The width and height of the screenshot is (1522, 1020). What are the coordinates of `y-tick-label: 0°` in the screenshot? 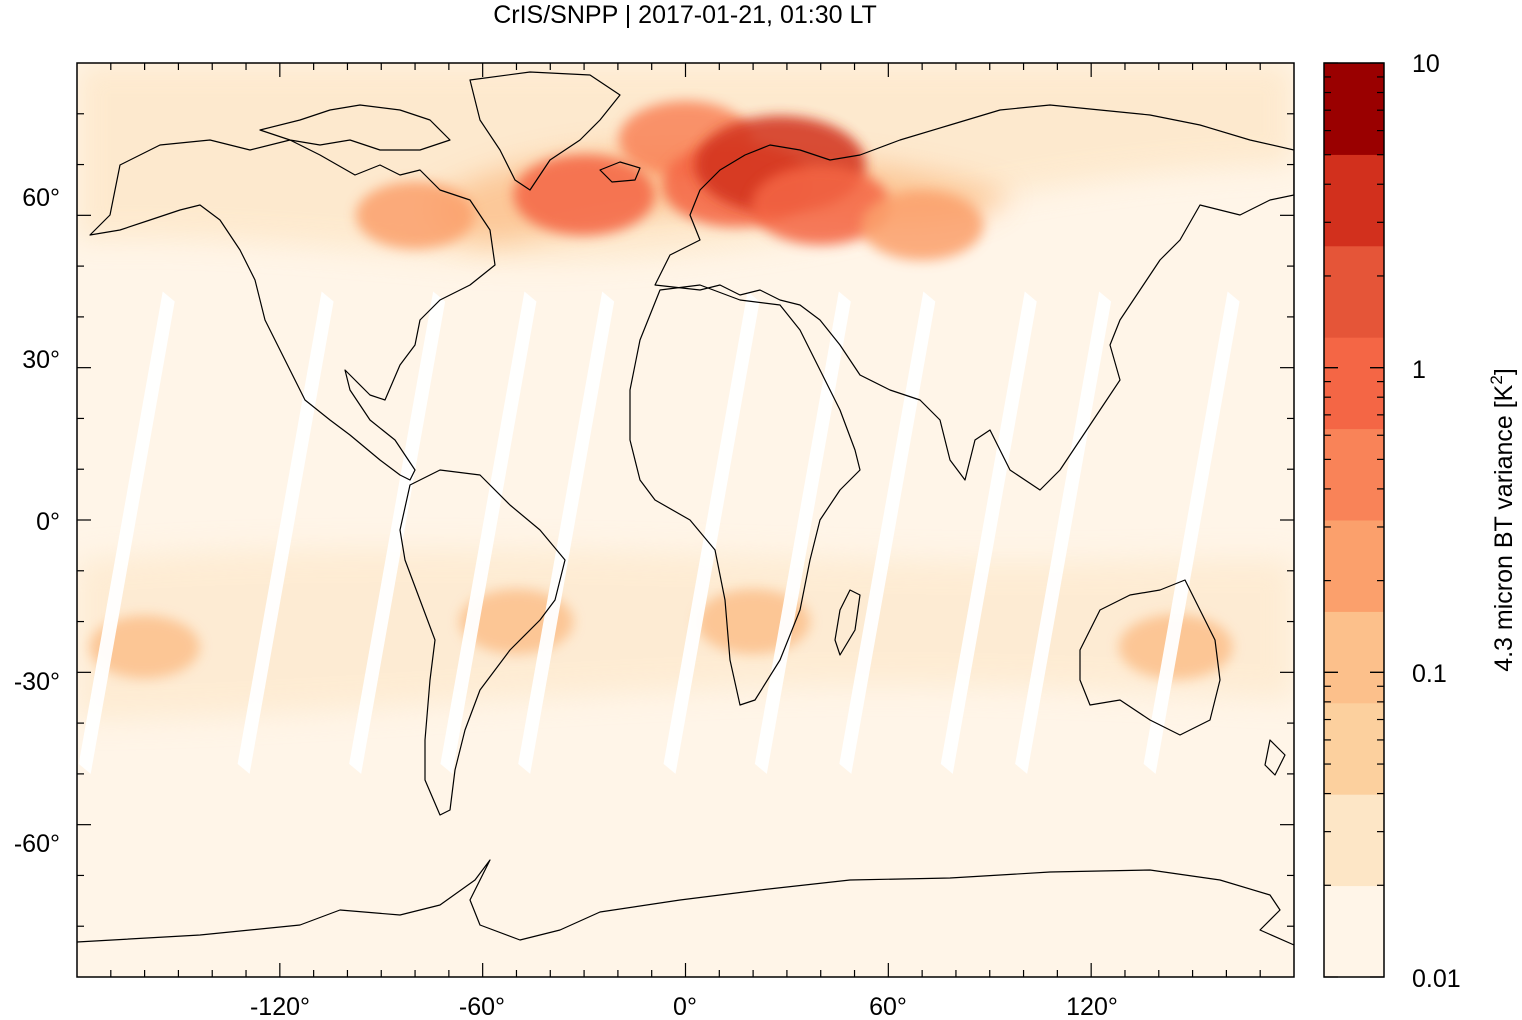 It's located at (48, 522).